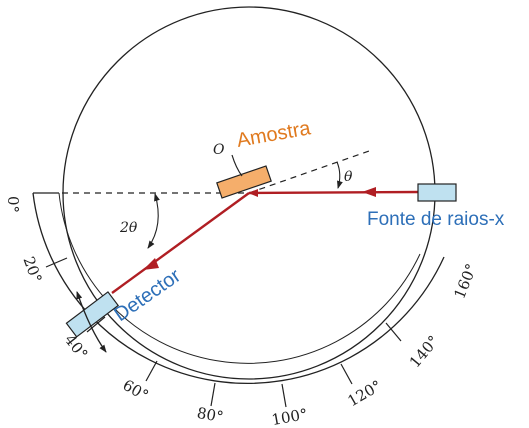  I want to click on two-theta-arc, so click(153, 221).